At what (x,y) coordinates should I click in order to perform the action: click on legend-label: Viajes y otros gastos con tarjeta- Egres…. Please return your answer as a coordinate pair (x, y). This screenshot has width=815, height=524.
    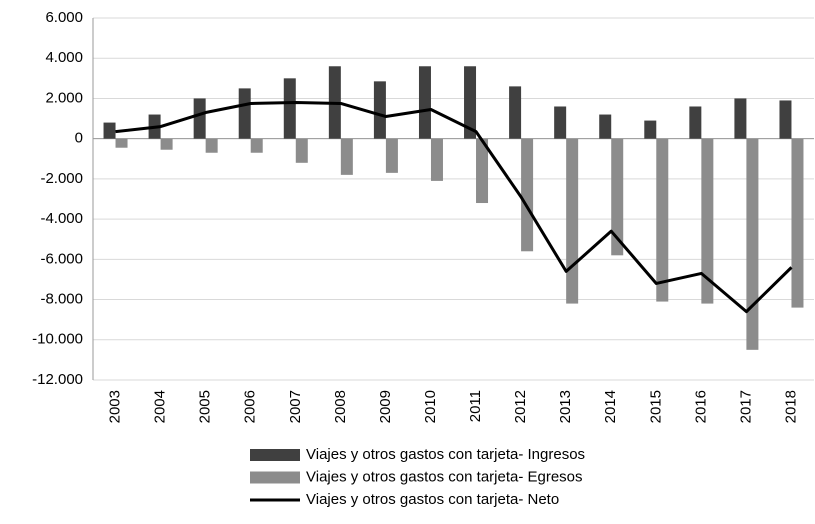
    Looking at the image, I should click on (444, 476).